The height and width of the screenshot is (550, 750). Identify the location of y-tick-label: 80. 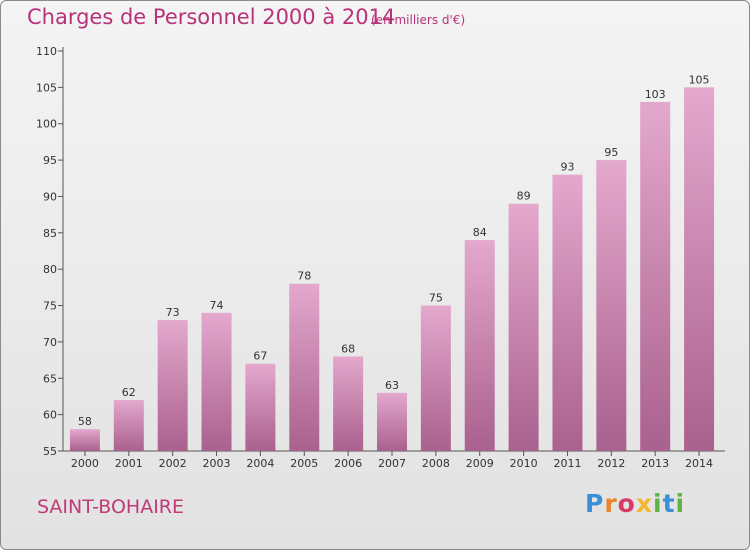
(50, 269).